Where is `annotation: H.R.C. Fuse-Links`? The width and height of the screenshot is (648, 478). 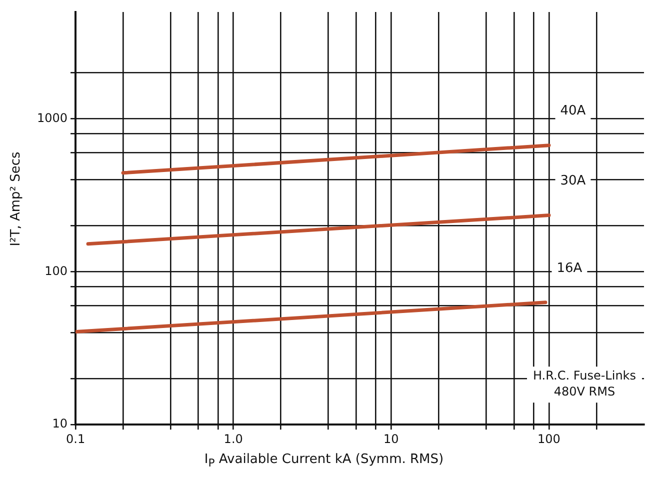
annotation: H.R.C. Fuse-Links is located at coordinates (584, 375).